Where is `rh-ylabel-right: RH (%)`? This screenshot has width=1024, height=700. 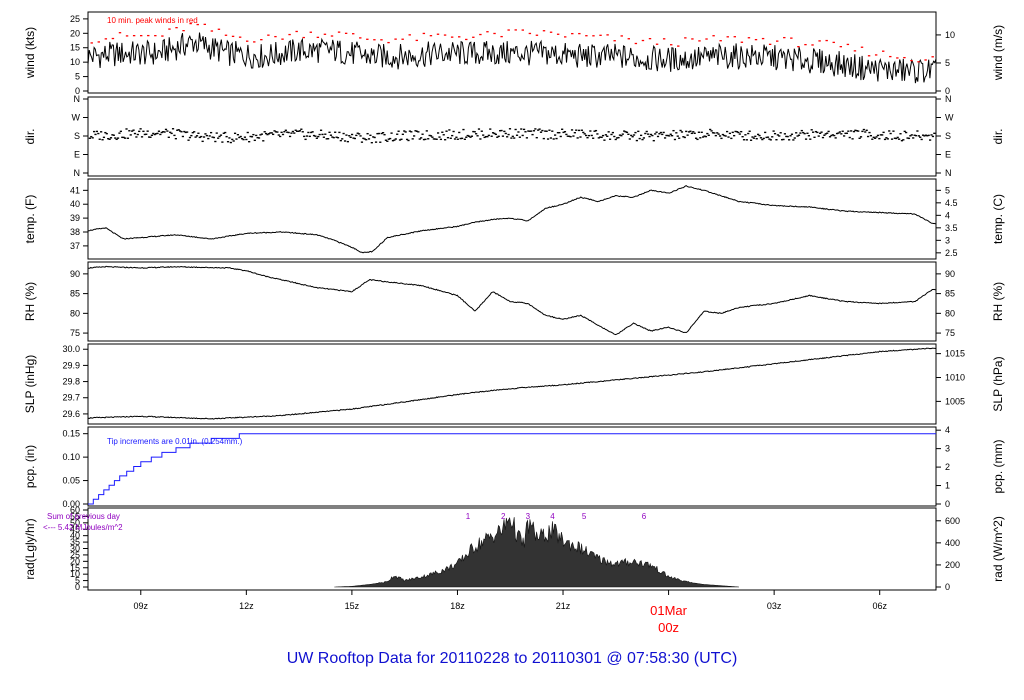
rh-ylabel-right: RH (%) is located at coordinates (998, 301).